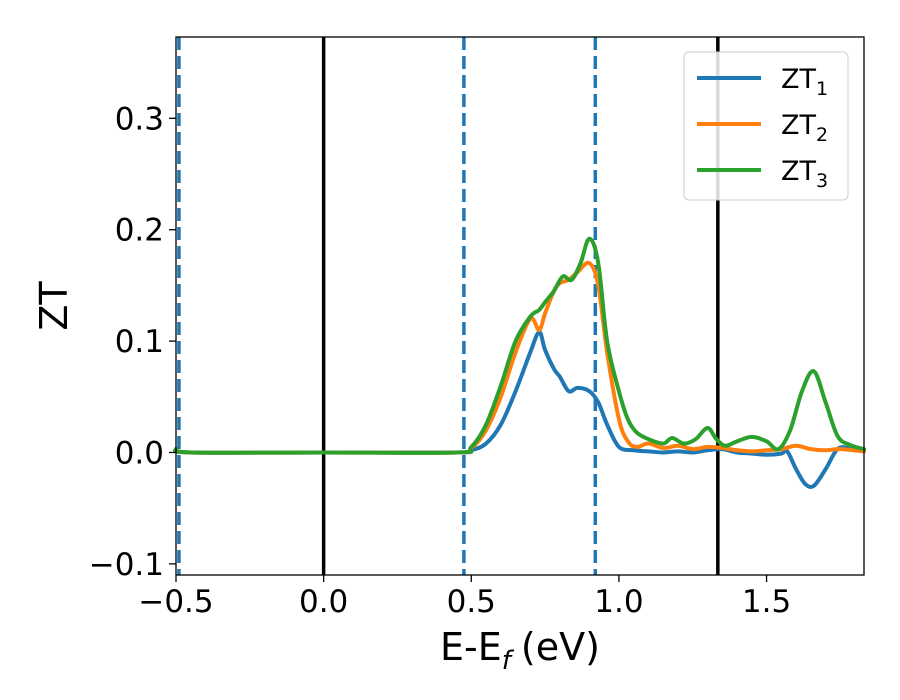 This screenshot has height=700, width=900. Describe the element at coordinates (323, 602) in the screenshot. I see `x-tick-label: 0.0` at that location.